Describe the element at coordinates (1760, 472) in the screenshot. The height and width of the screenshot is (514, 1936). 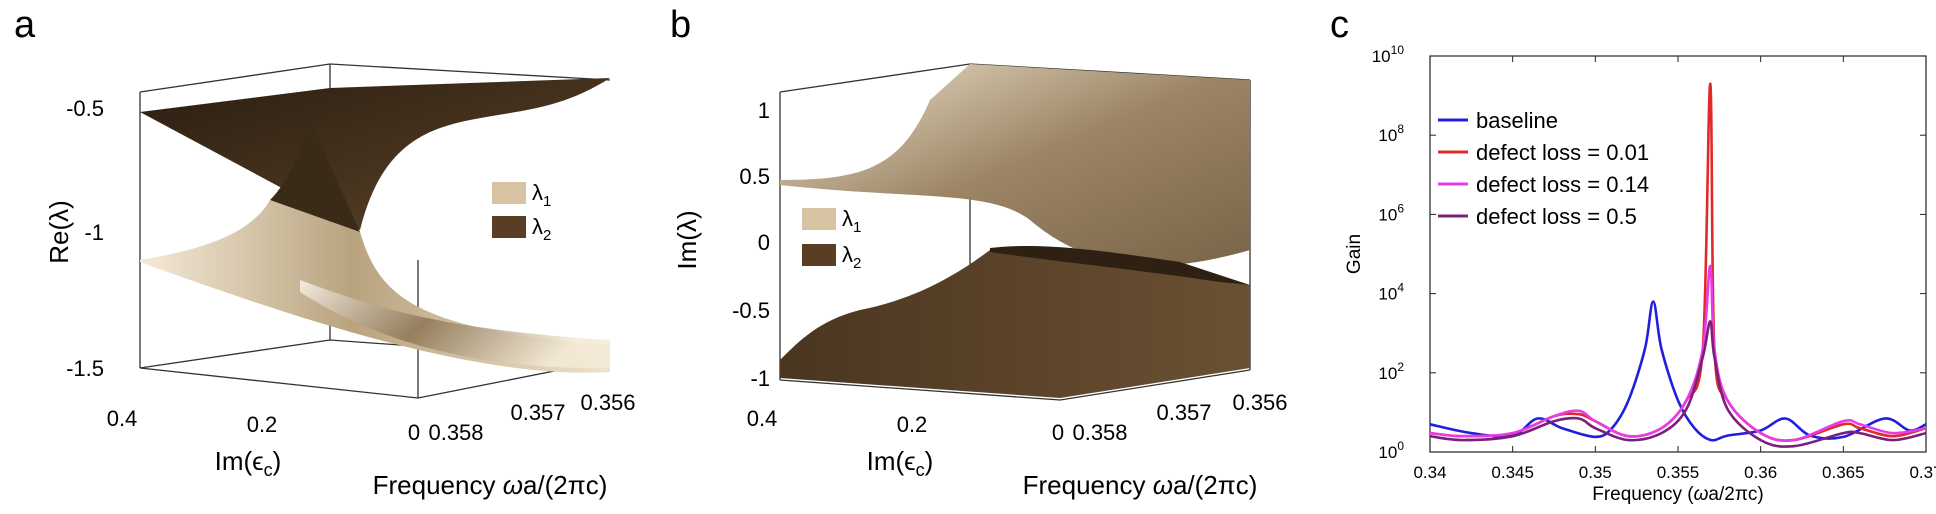
I see `x-tick-label: 0.36` at that location.